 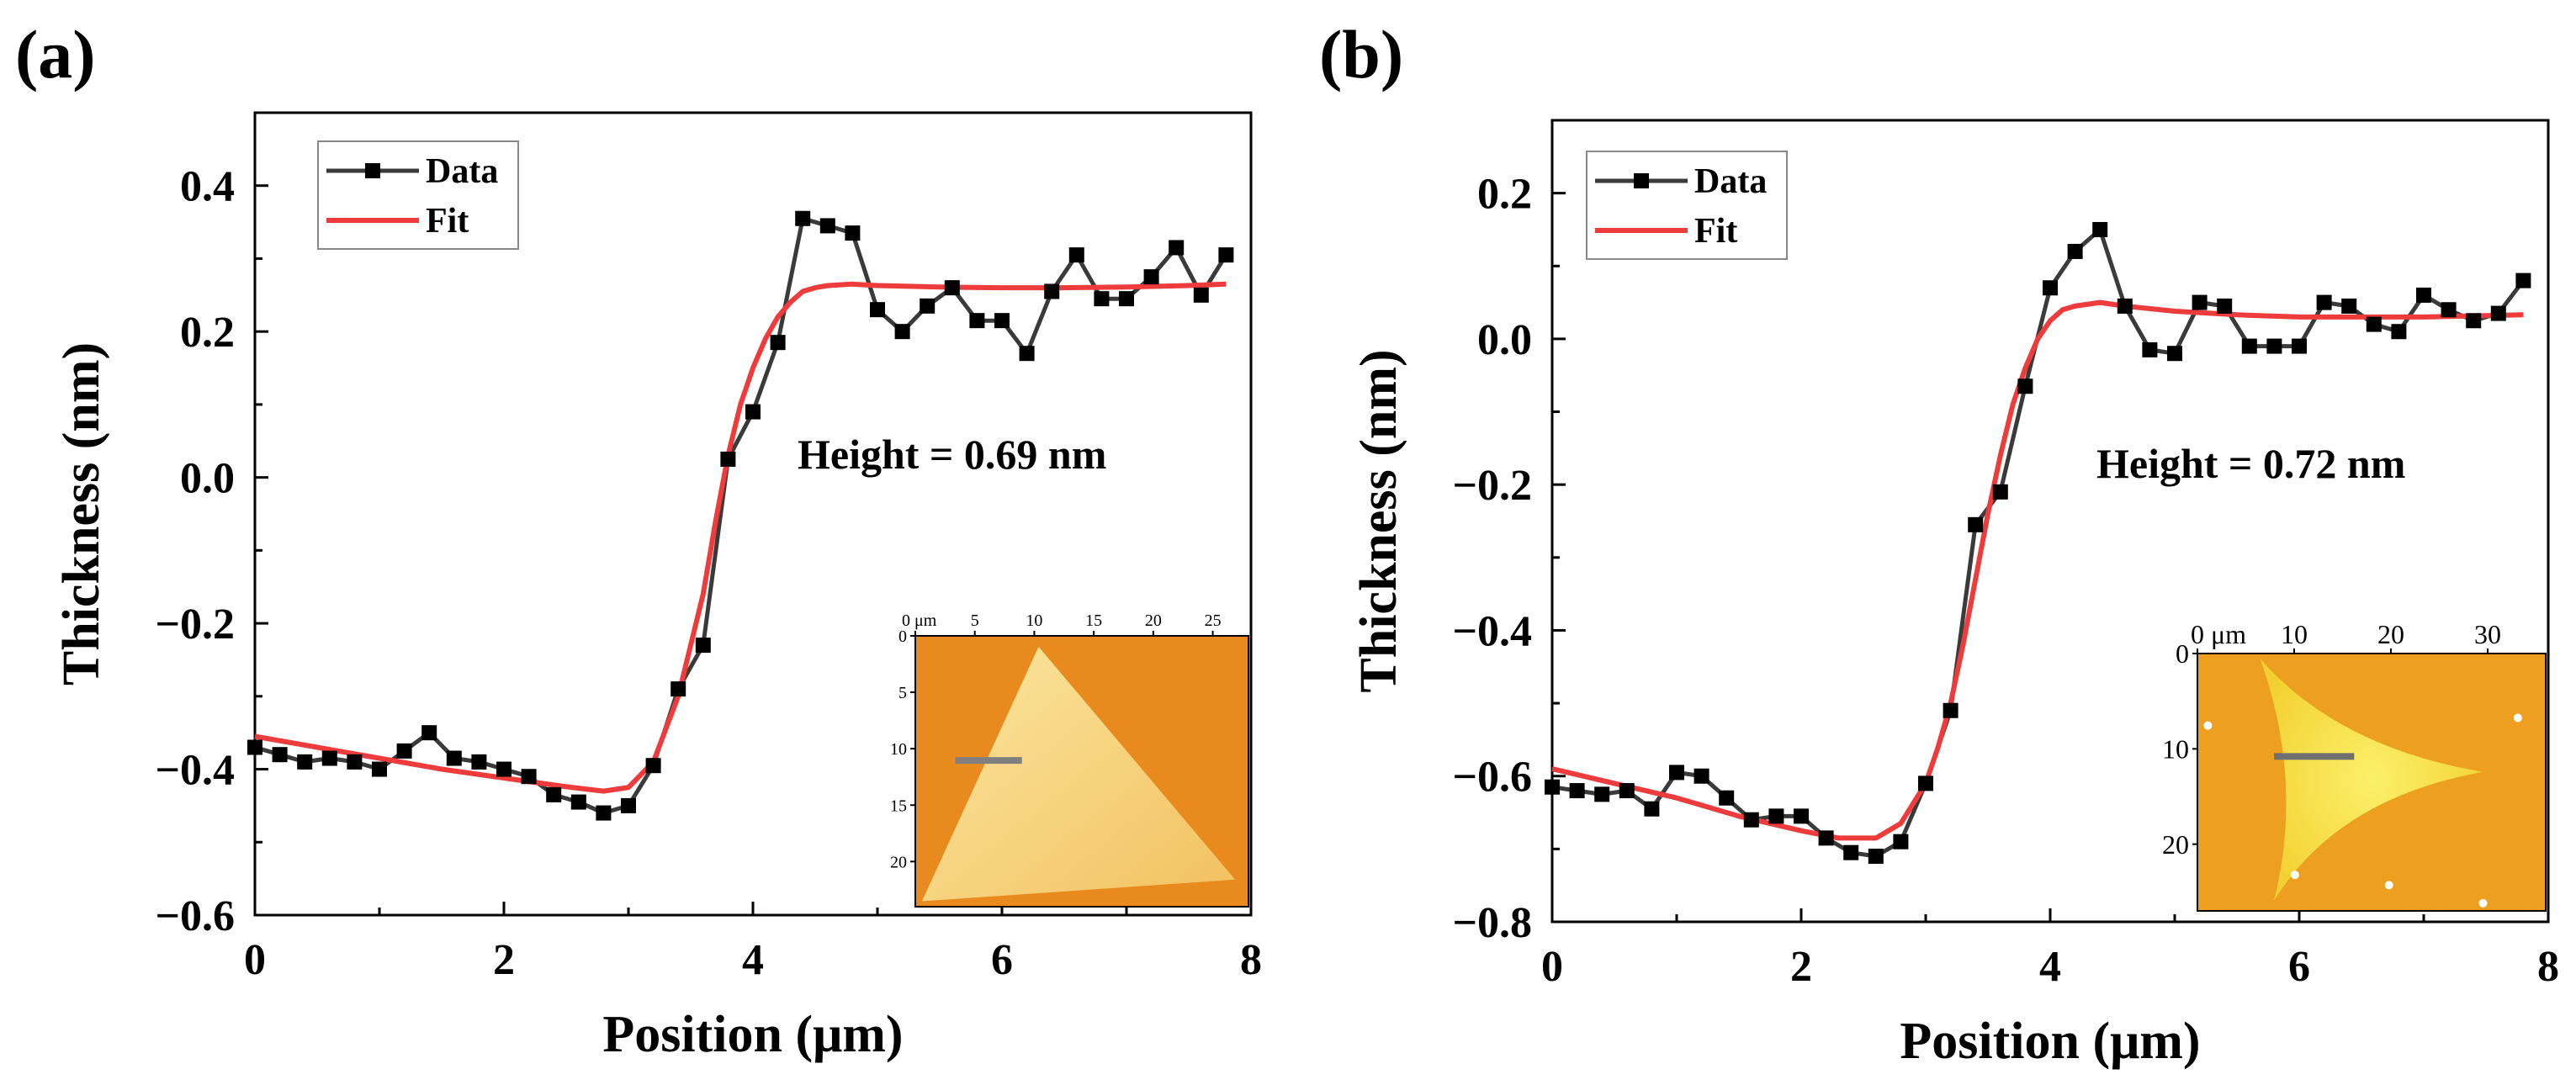 What do you see at coordinates (81, 513) in the screenshot?
I see `y-axis-label-a: Thickness (nm)` at bounding box center [81, 513].